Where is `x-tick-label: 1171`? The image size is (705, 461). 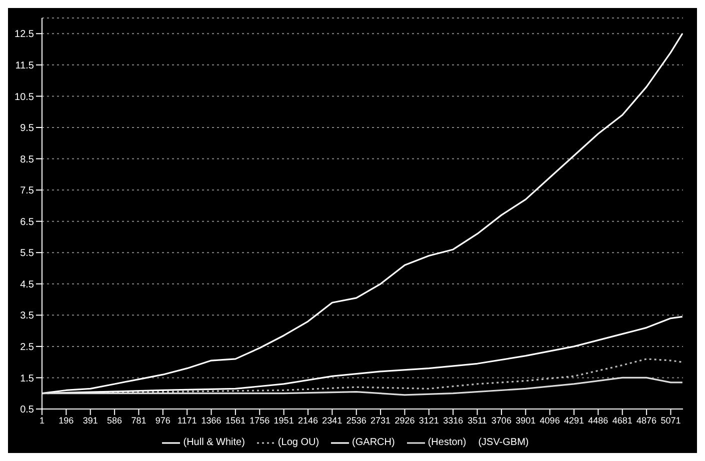 x-tick-label: 1171 is located at coordinates (187, 420).